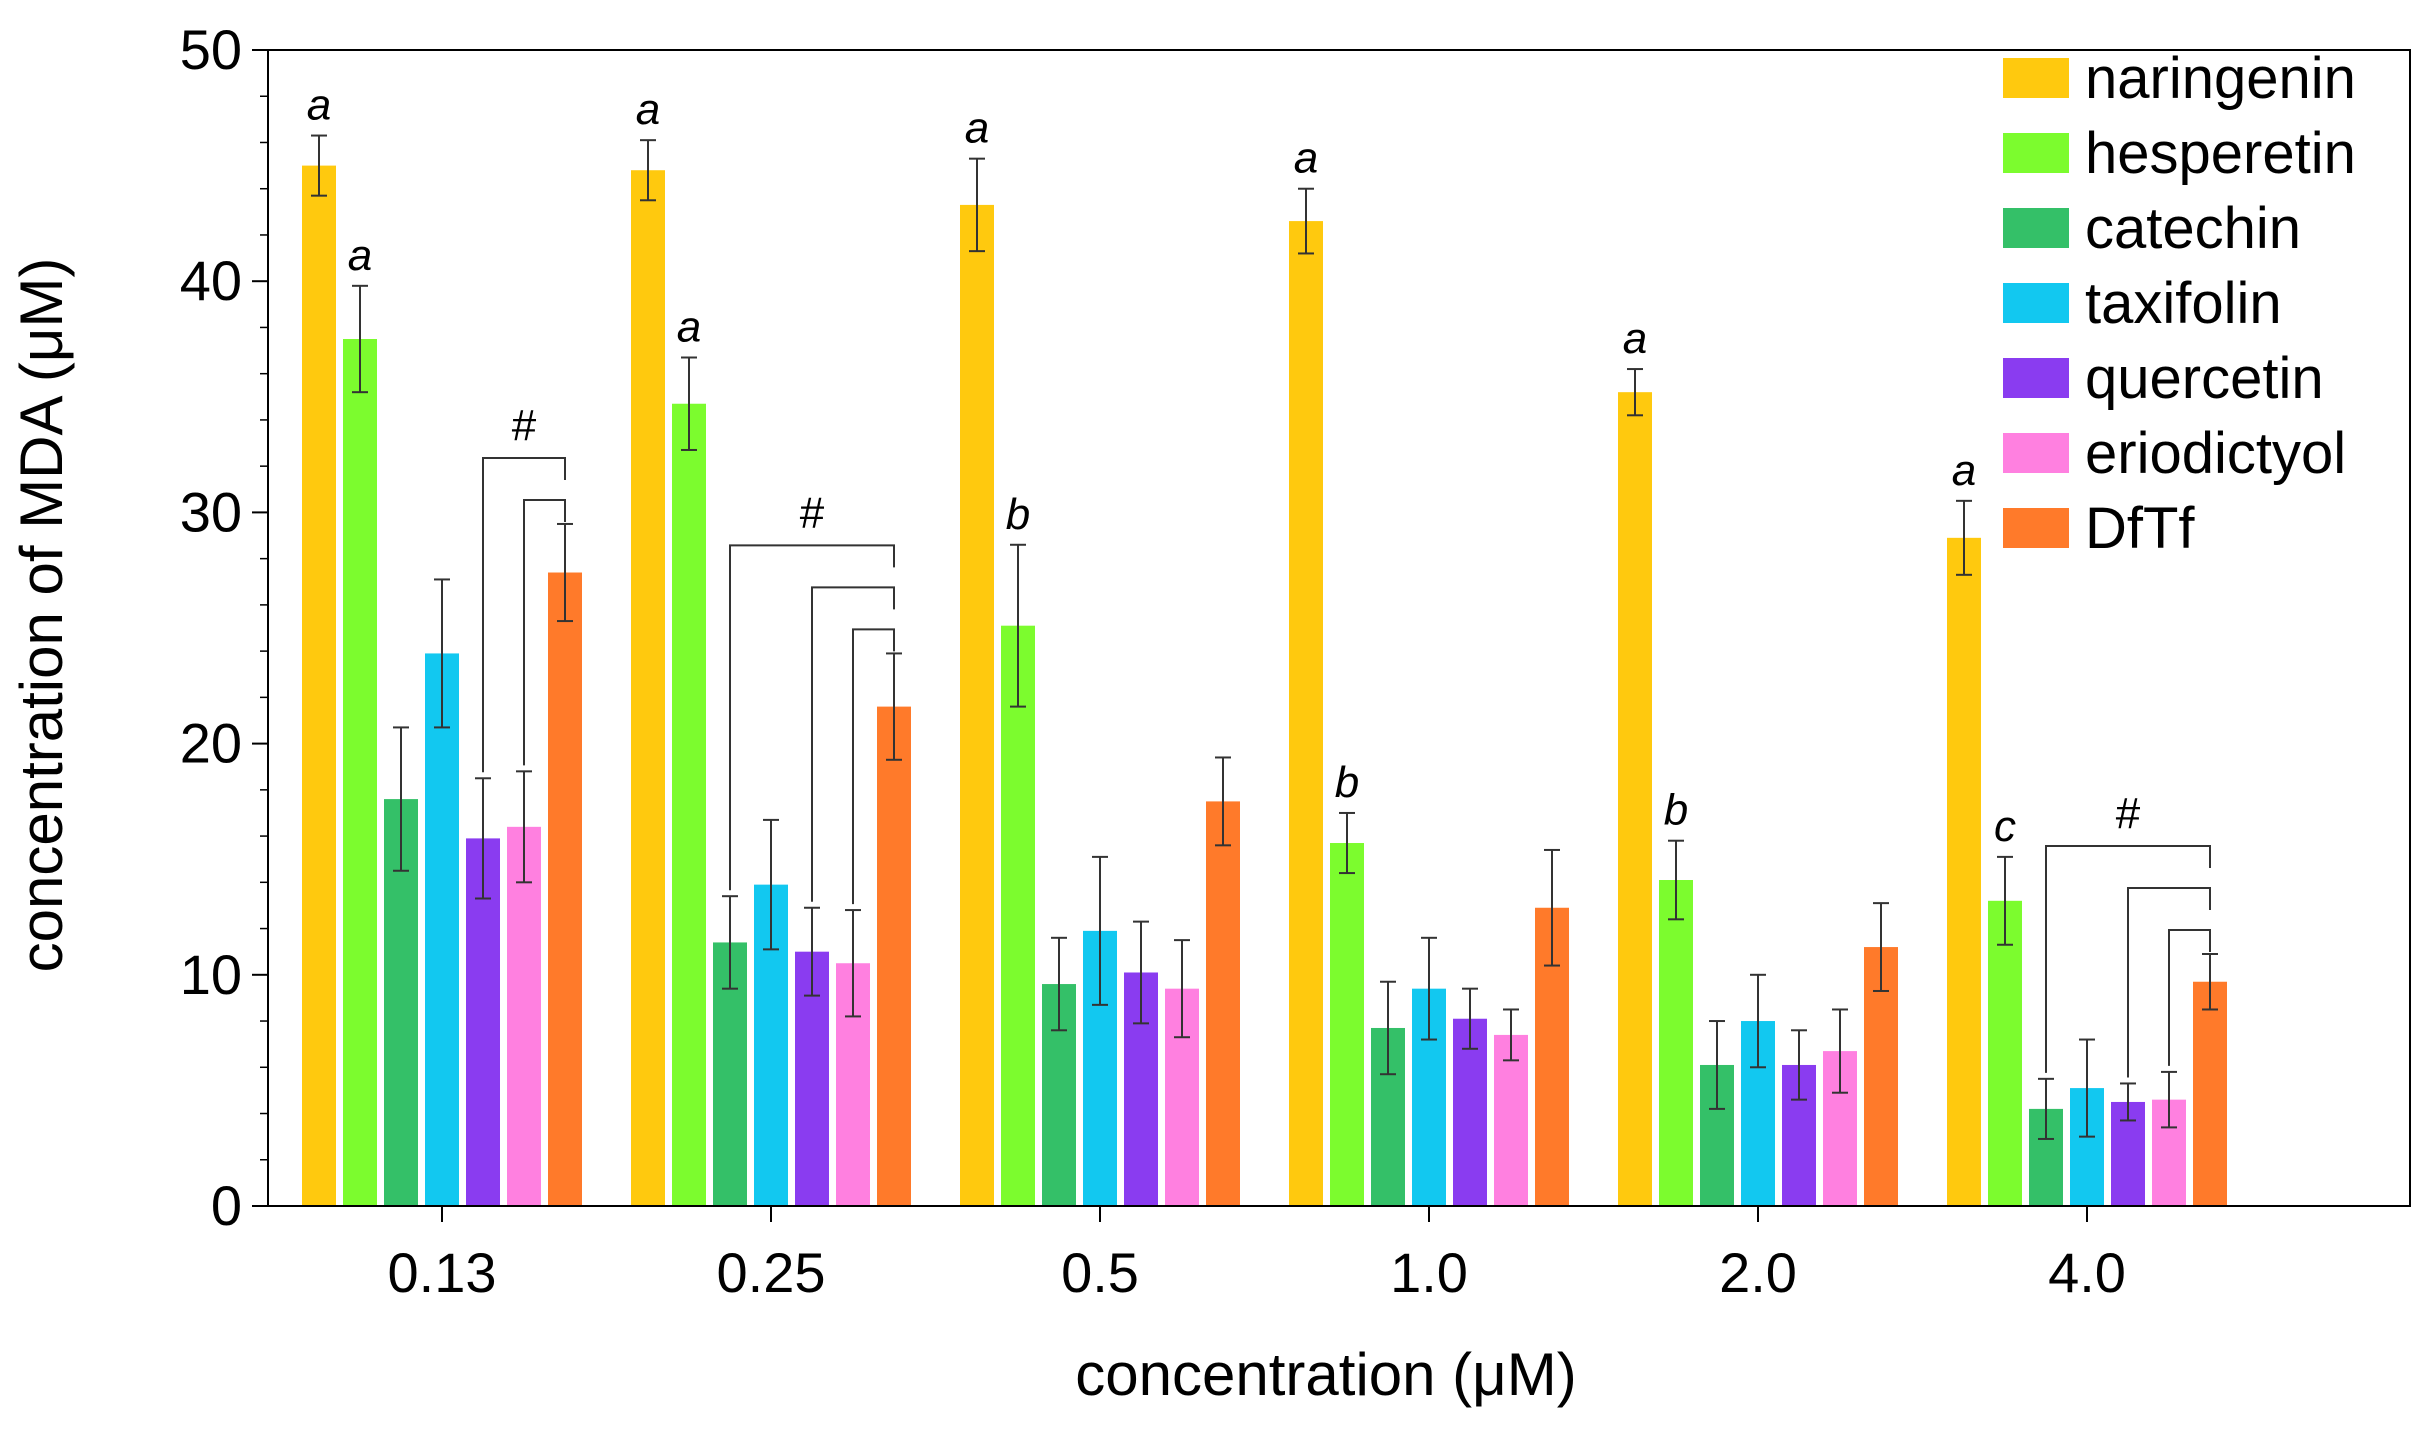  I want to click on legend-entry: quercetin, so click(2163, 378).